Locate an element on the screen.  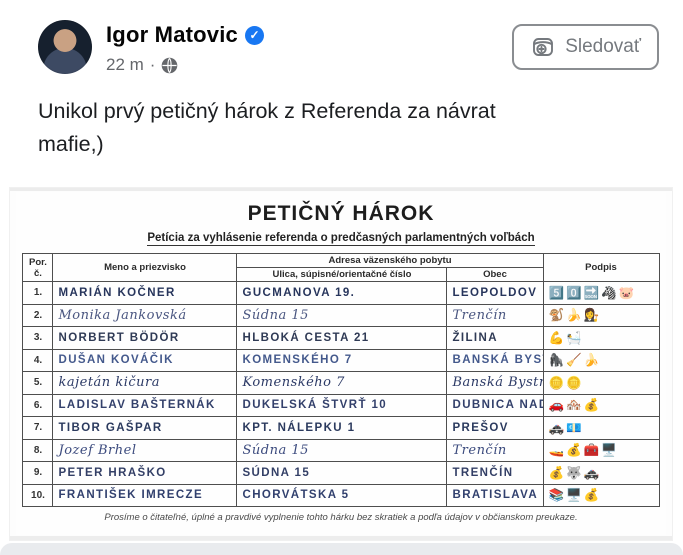
signer-city: BANSKÁ BYSTRICA is located at coordinates (495, 360).